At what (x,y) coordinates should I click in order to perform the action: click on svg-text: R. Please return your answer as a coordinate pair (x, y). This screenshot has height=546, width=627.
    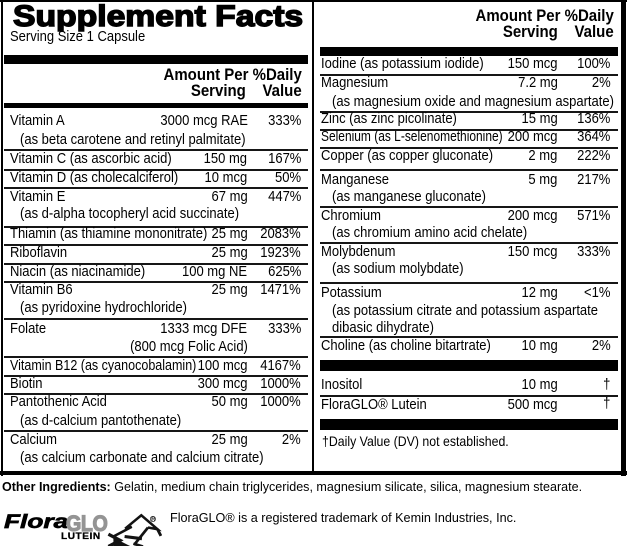
    Looking at the image, I should click on (153, 520).